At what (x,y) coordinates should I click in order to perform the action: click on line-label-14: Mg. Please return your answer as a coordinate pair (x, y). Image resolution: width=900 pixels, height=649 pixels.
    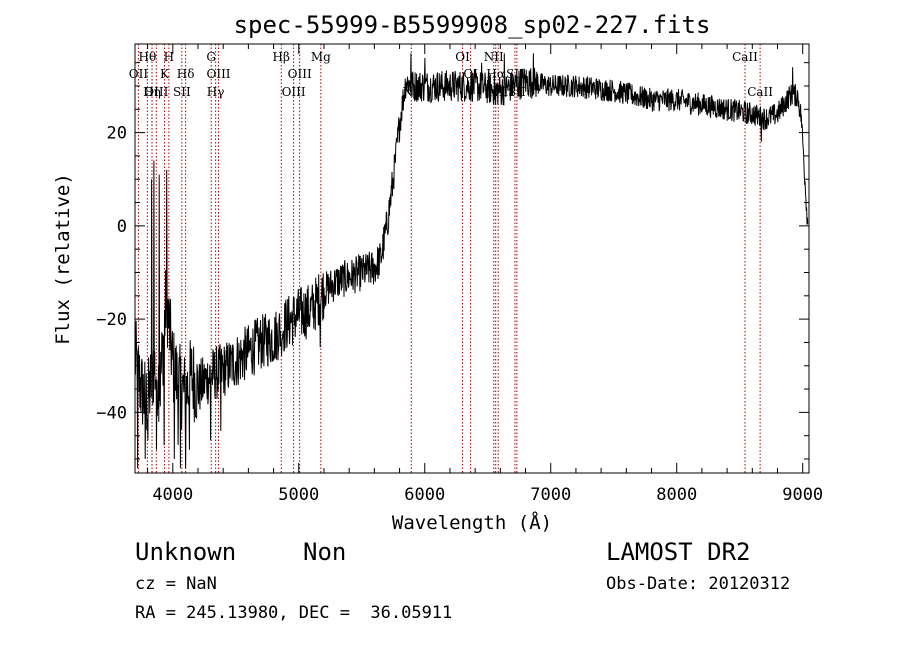
    Looking at the image, I should click on (321, 57).